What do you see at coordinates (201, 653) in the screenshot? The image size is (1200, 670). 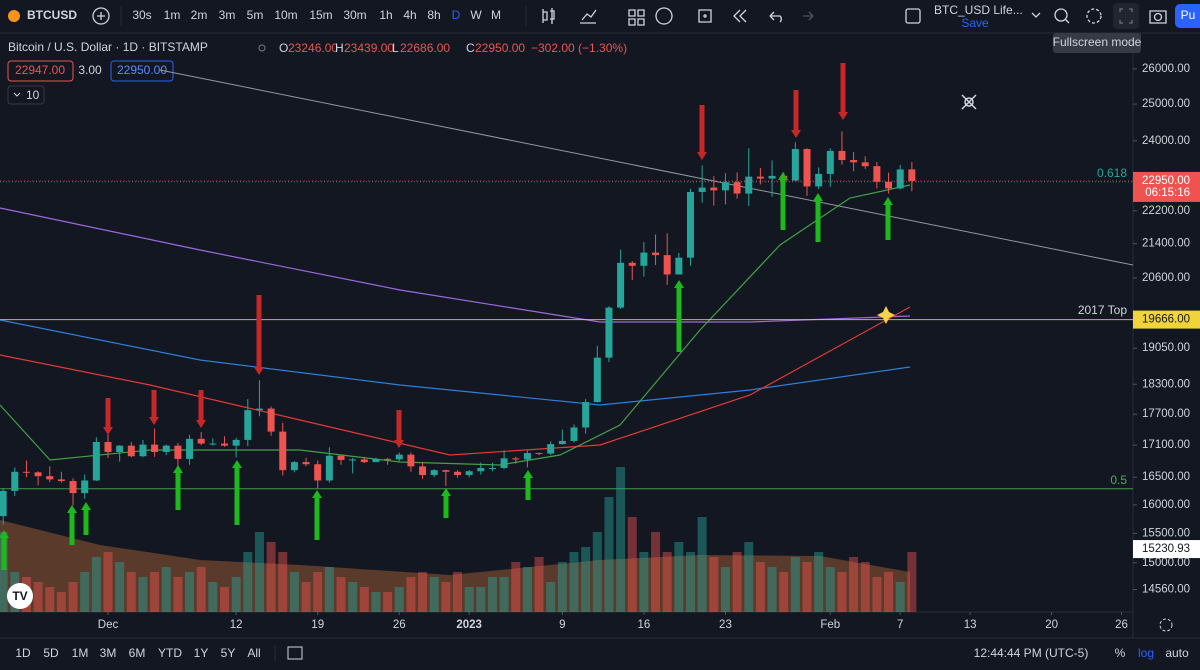 I see `range-button: 1Y` at bounding box center [201, 653].